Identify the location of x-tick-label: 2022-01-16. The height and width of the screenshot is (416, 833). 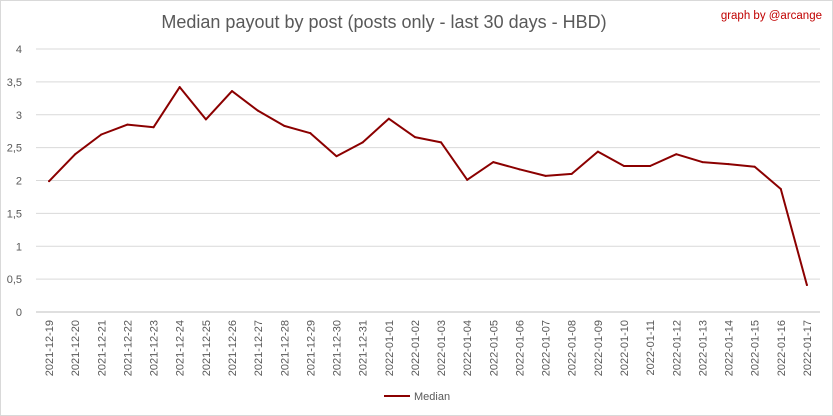
(782, 348).